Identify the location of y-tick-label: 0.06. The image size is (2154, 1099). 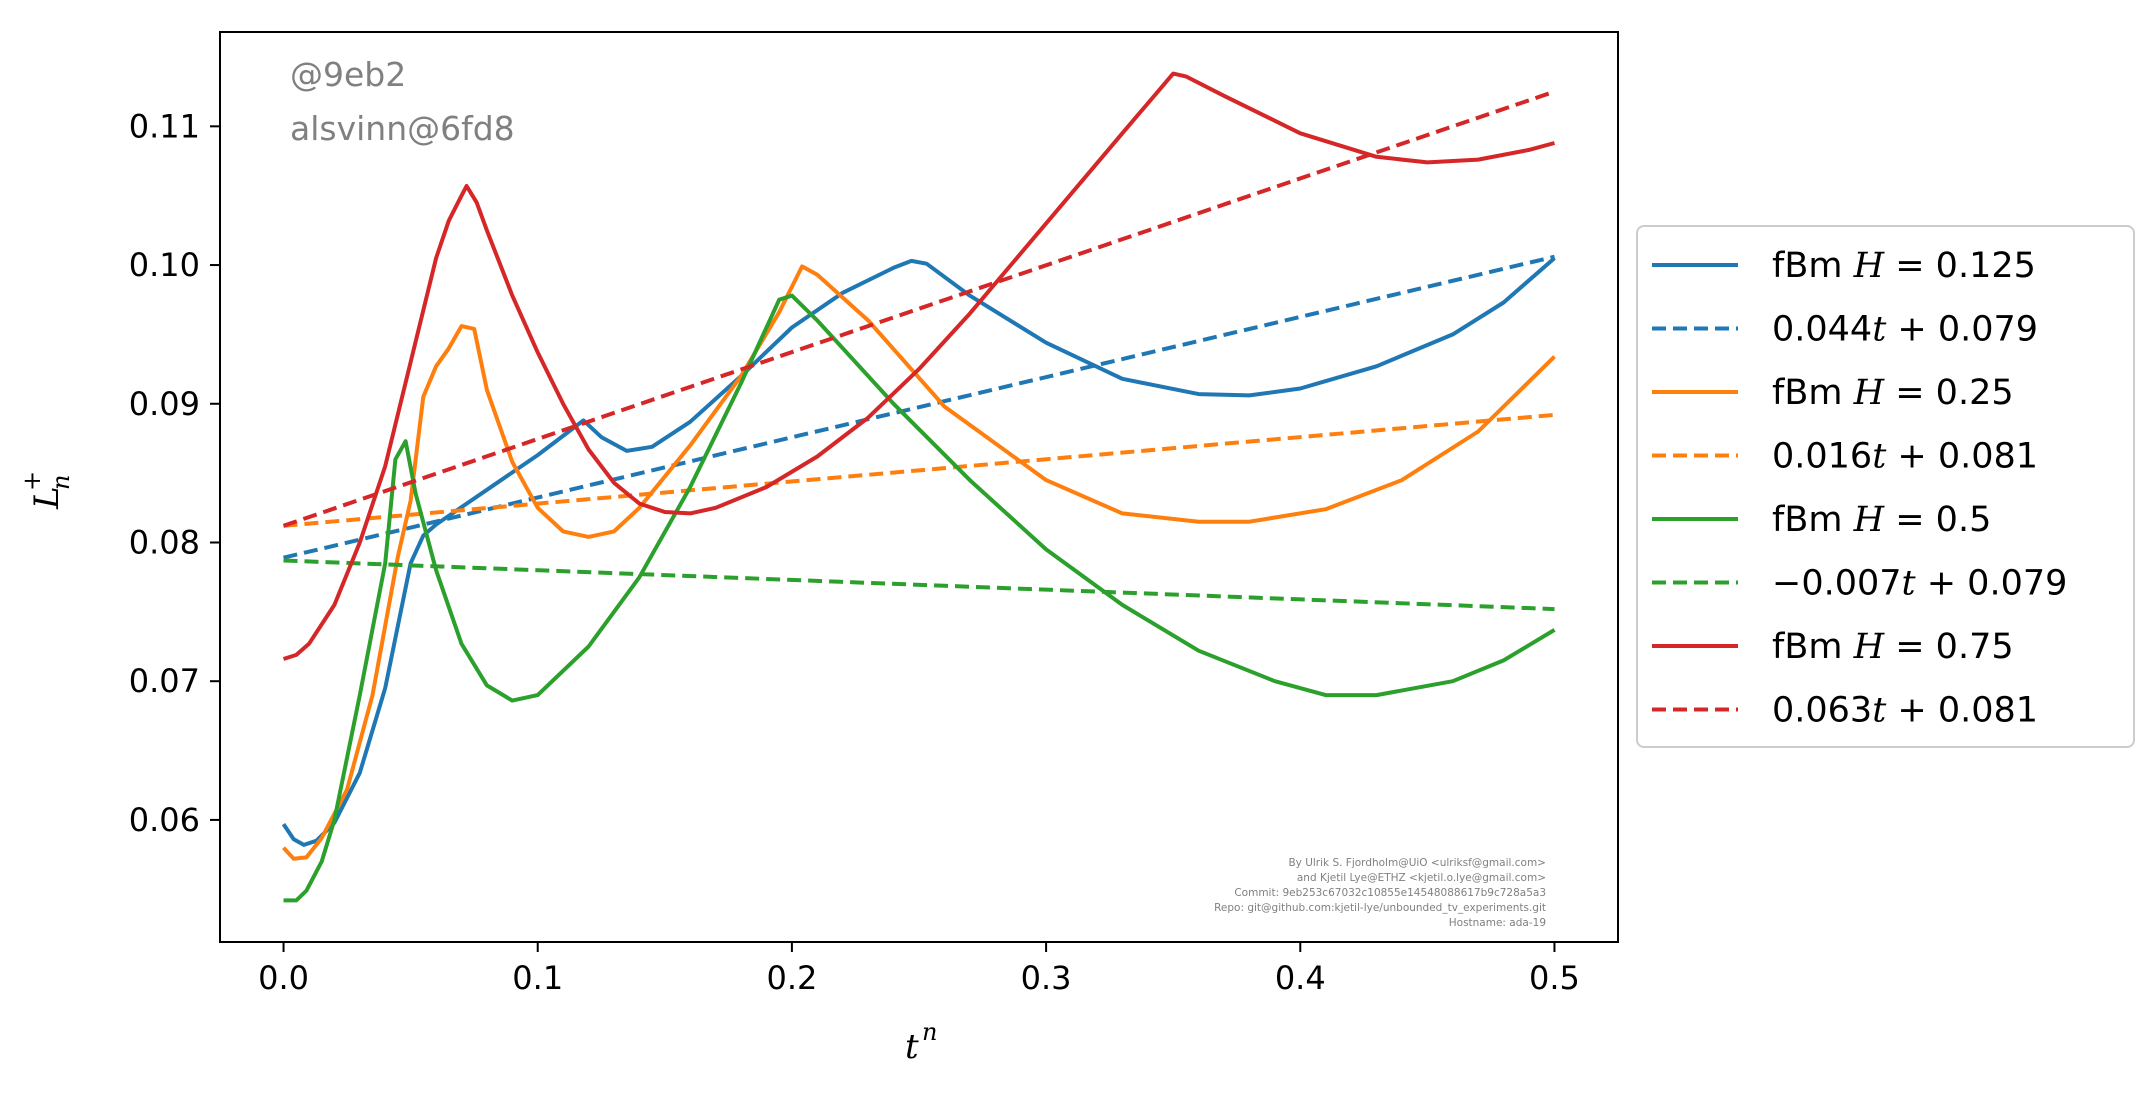
(164, 820).